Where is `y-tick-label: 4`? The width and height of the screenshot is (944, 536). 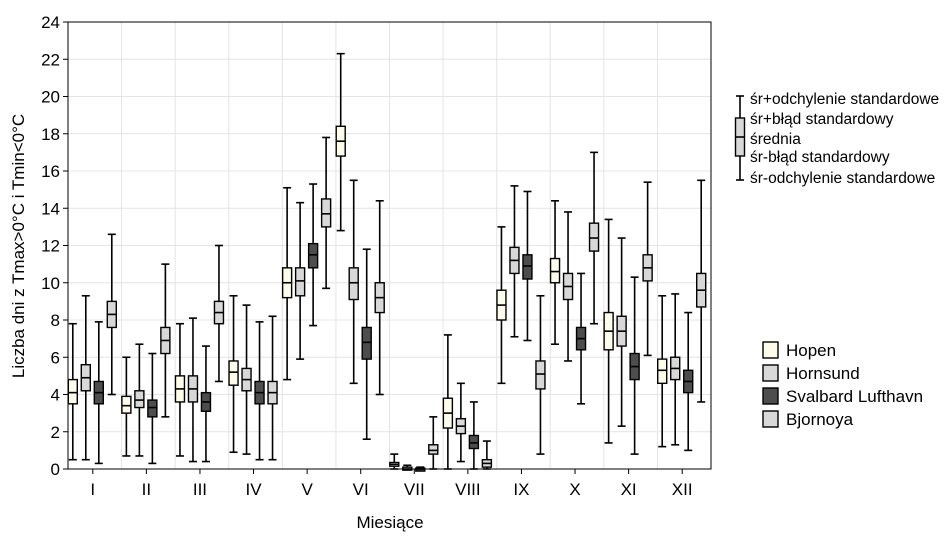
y-tick-label: 4 is located at coordinates (55, 395).